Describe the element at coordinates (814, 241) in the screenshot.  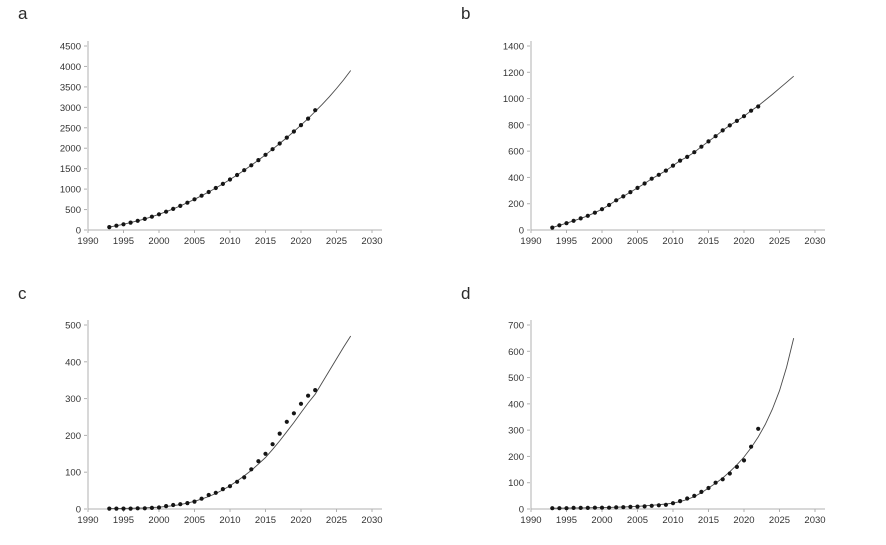
I see `x-axis-tick-label: 2030` at that location.